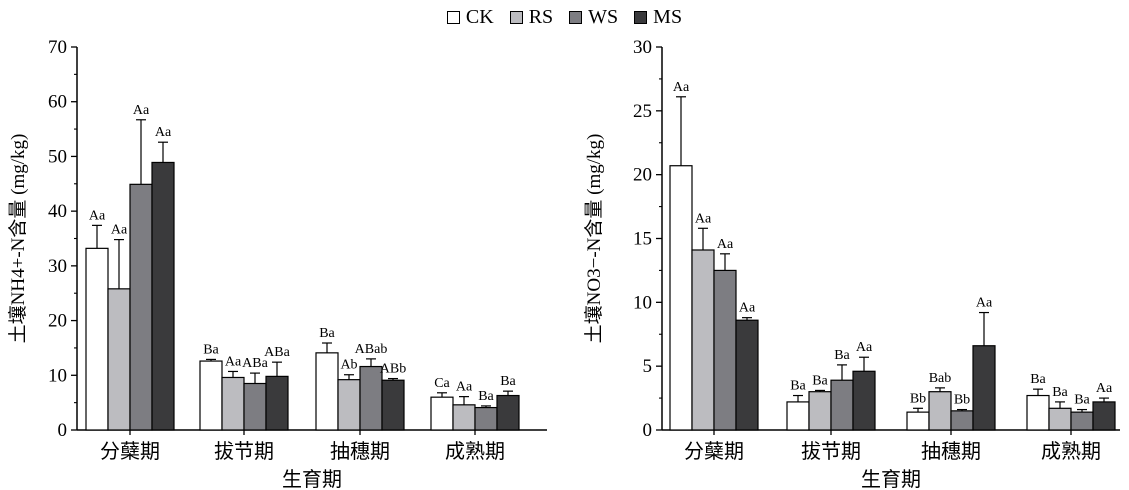  I want to click on legend-item-rs: RS, so click(531, 17).